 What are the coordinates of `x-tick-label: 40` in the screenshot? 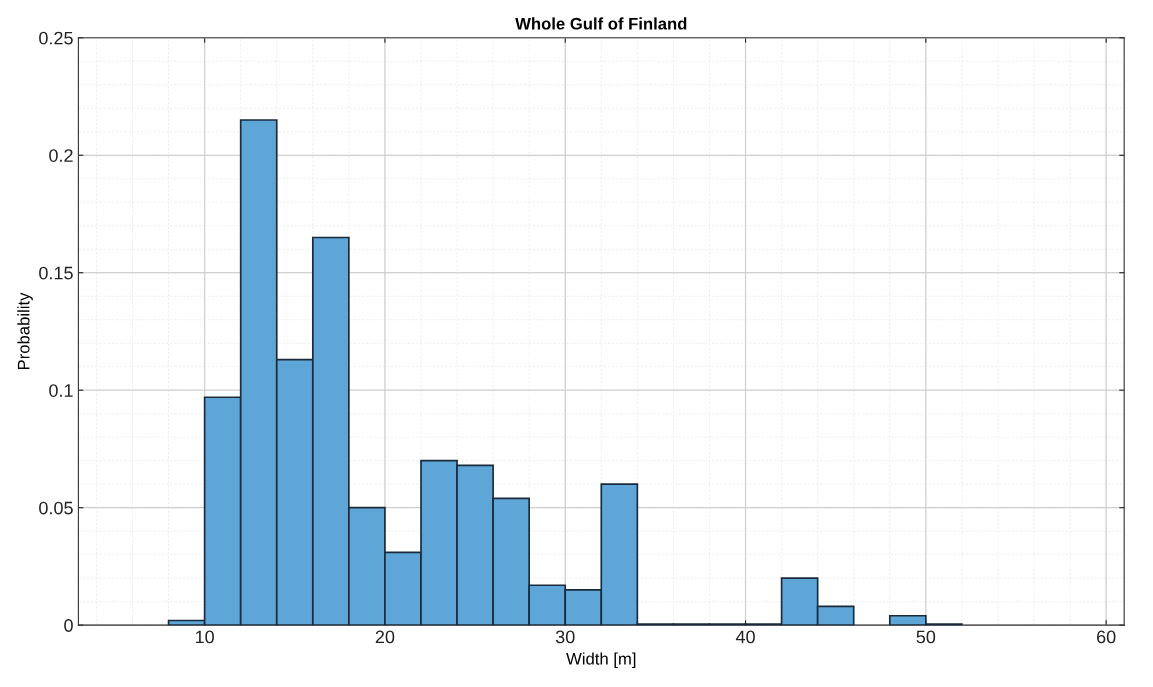 It's located at (745, 637).